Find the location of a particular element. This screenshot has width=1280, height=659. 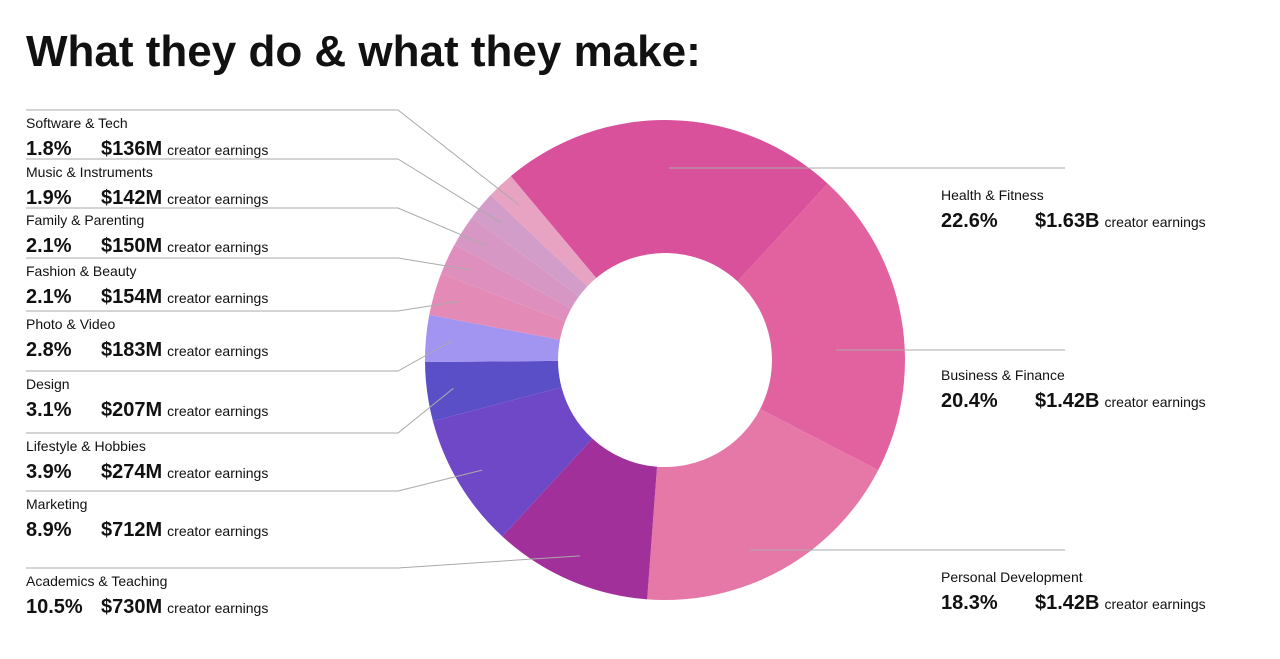

category-label: Fashion & Beauty is located at coordinates (81, 271).